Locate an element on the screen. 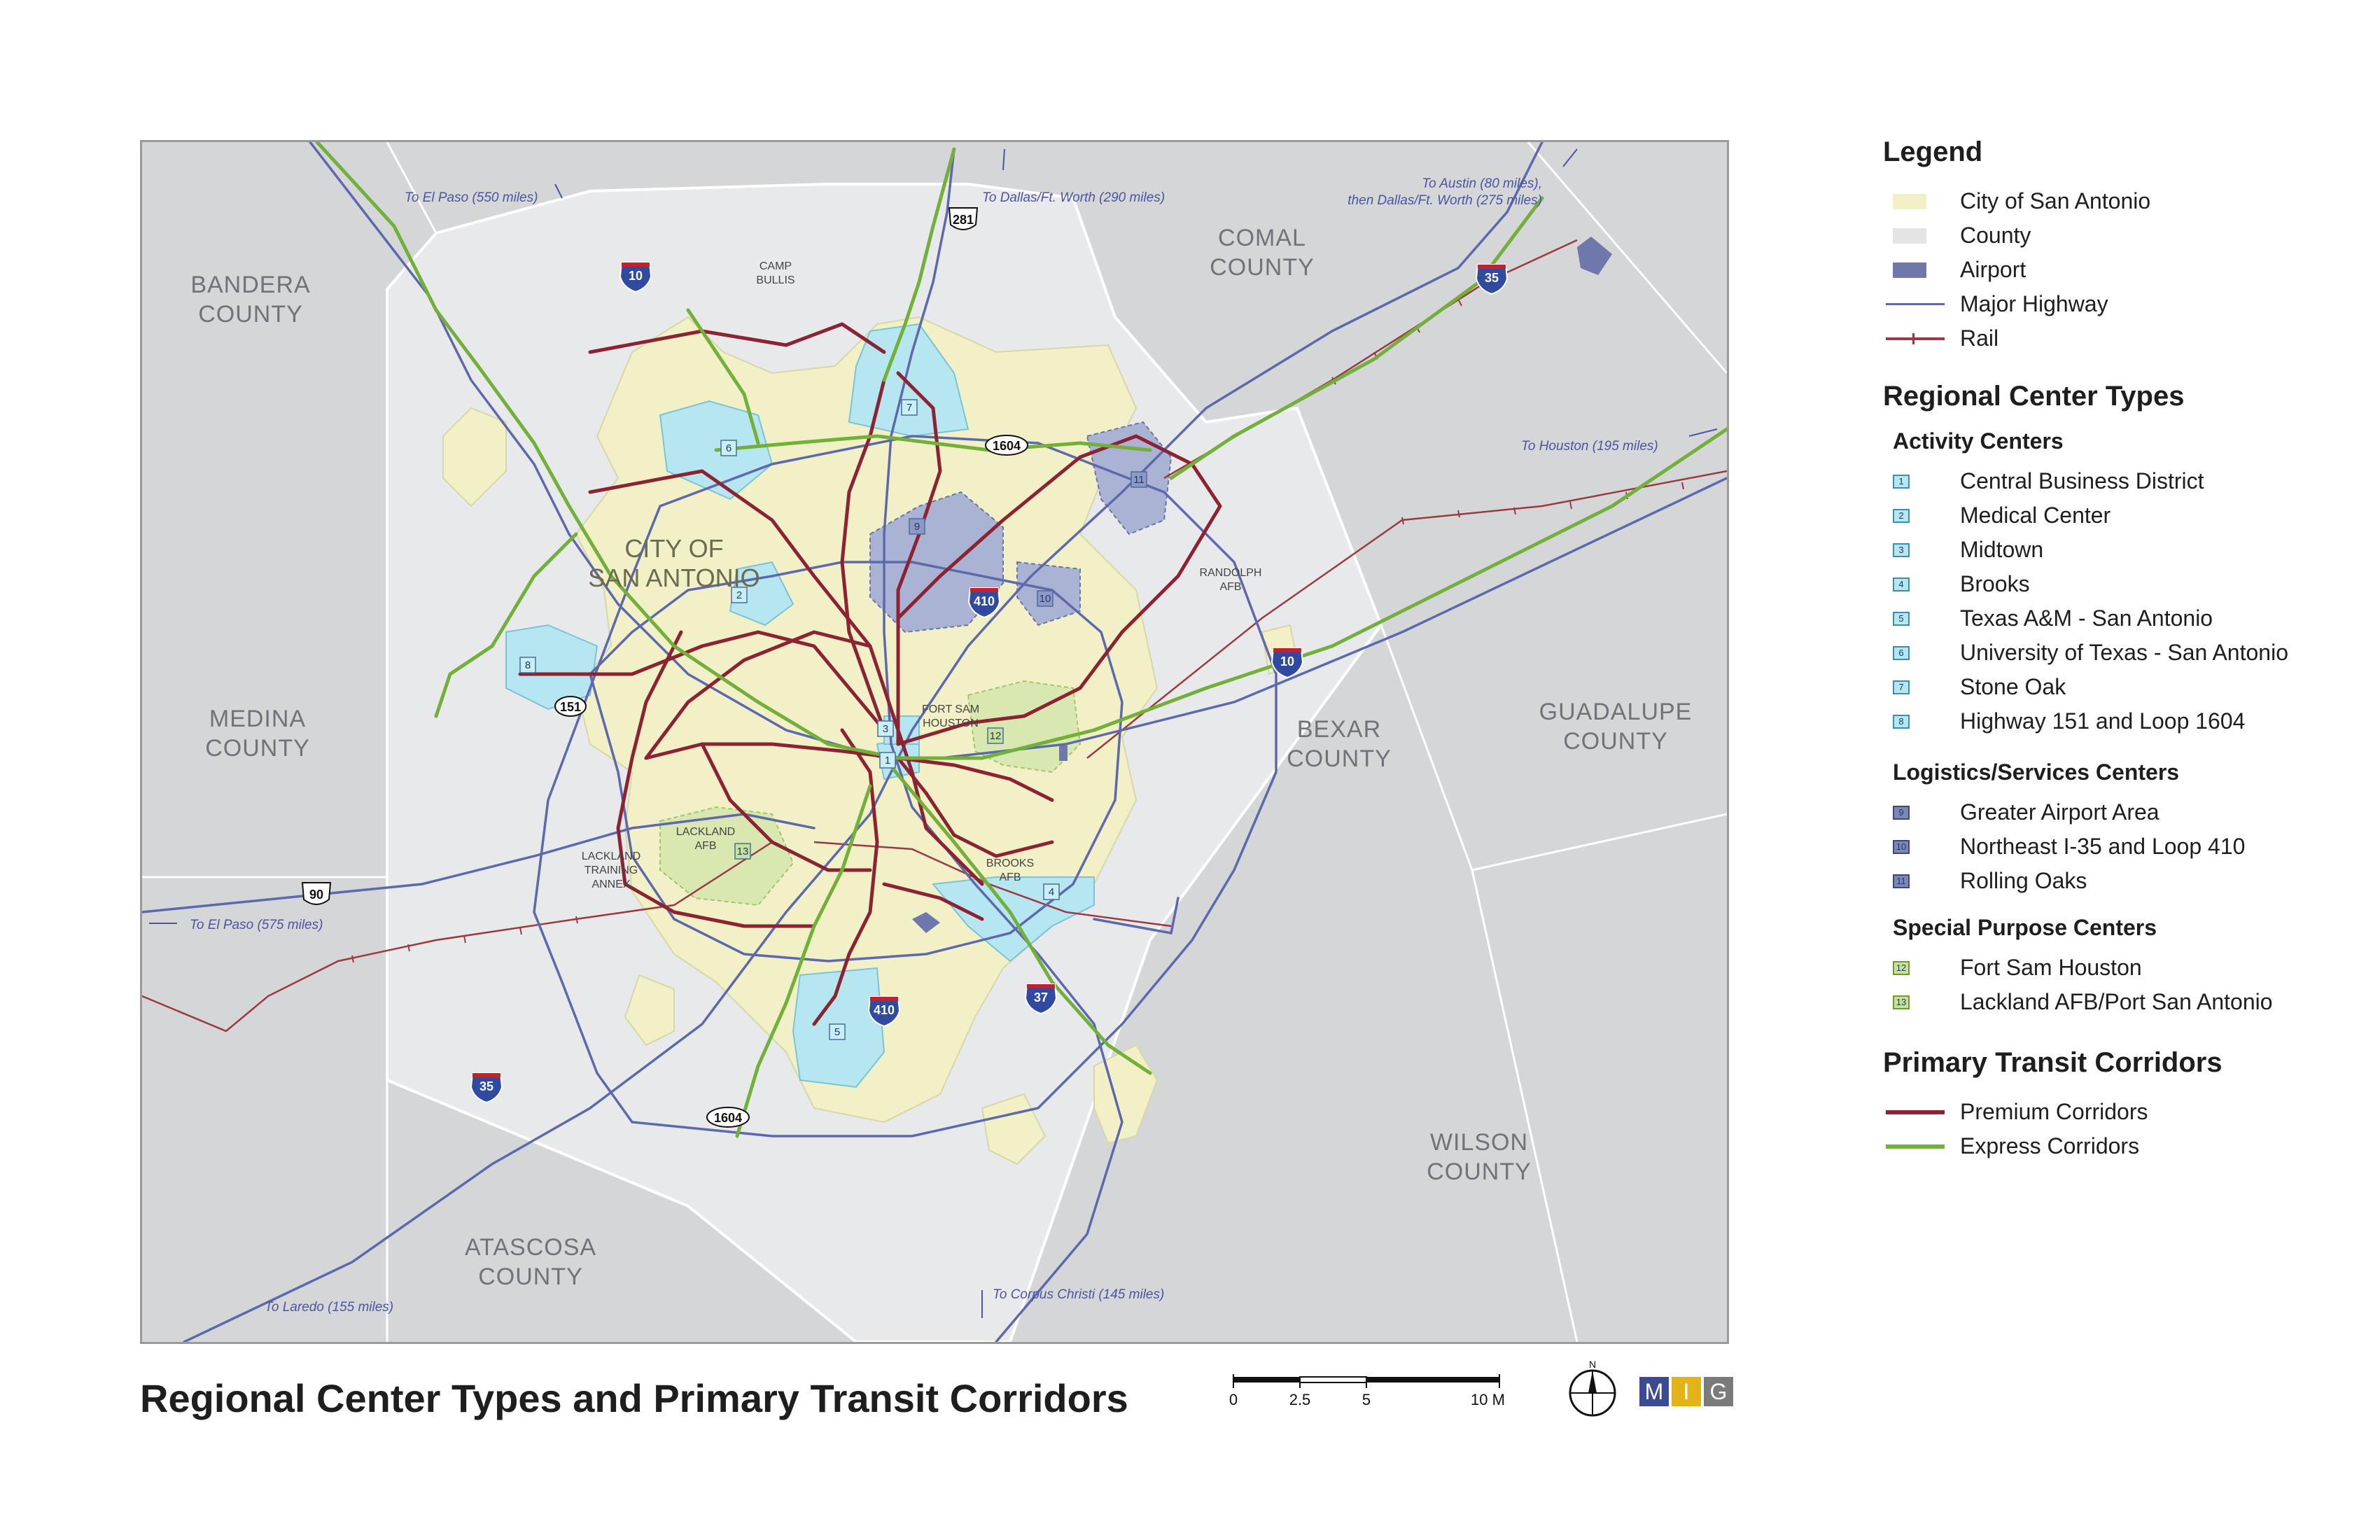  center-number: 9 is located at coordinates (917, 527).